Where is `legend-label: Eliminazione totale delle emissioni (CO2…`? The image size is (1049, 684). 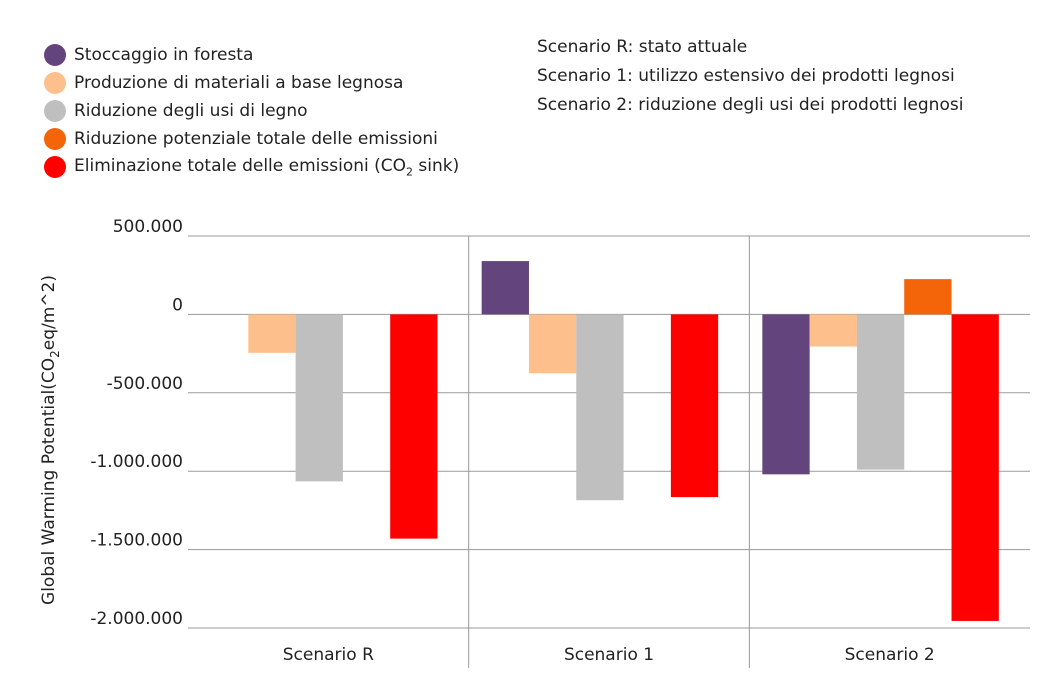 legend-label: Eliminazione totale delle emissioni (CO2… is located at coordinates (266, 167).